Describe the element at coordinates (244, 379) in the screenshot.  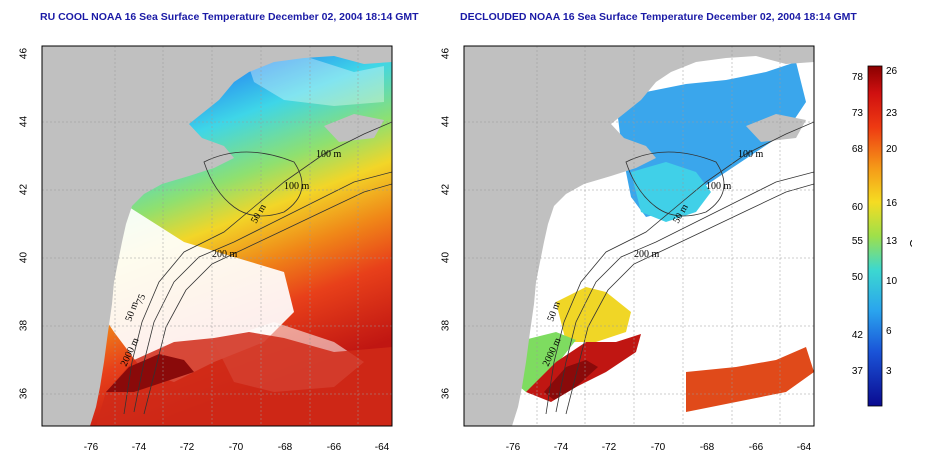
I see `gulf-stream-warm-core` at that location.